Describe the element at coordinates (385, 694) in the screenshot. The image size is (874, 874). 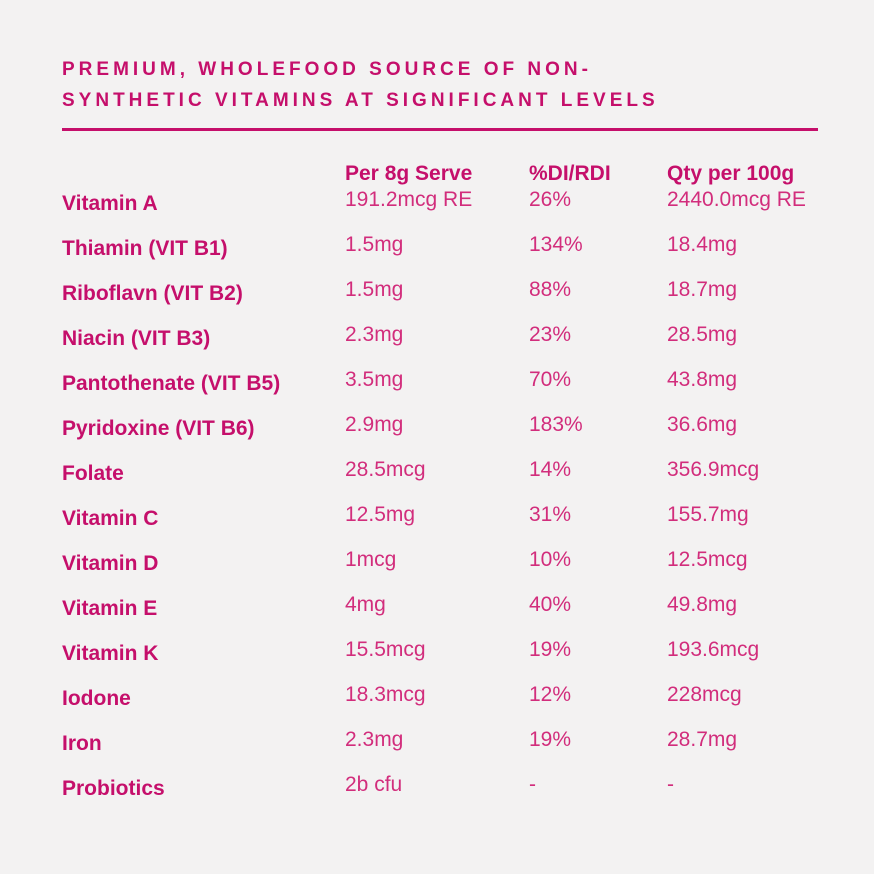
I see `per-serve-value: 18.3mcg` at that location.